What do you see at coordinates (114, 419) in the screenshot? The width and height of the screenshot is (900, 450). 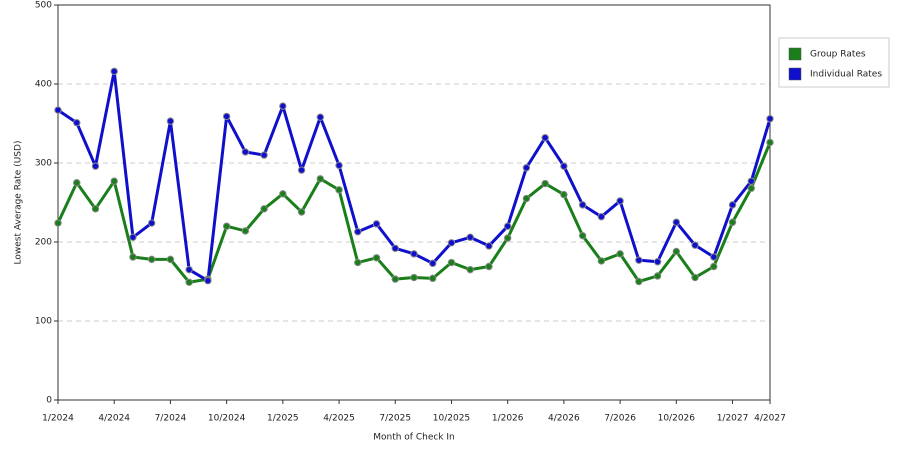 I see `x-tick-label: 4/2024` at bounding box center [114, 419].